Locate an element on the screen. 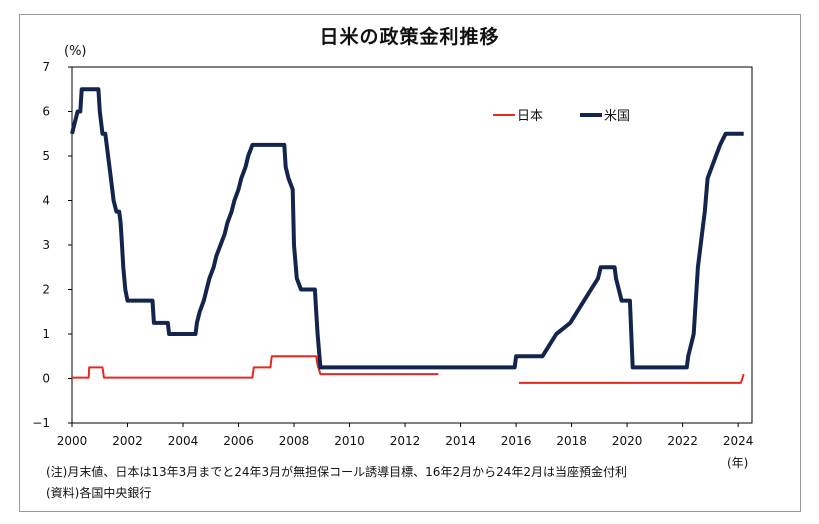 The image size is (819, 524). y-tick-label: 4 is located at coordinates (46, 201).